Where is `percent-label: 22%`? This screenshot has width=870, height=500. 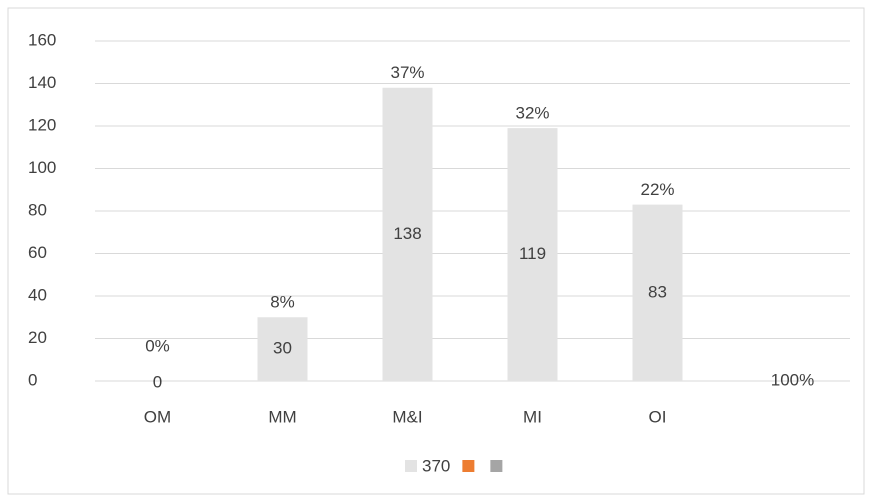
percent-label: 22% is located at coordinates (657, 189).